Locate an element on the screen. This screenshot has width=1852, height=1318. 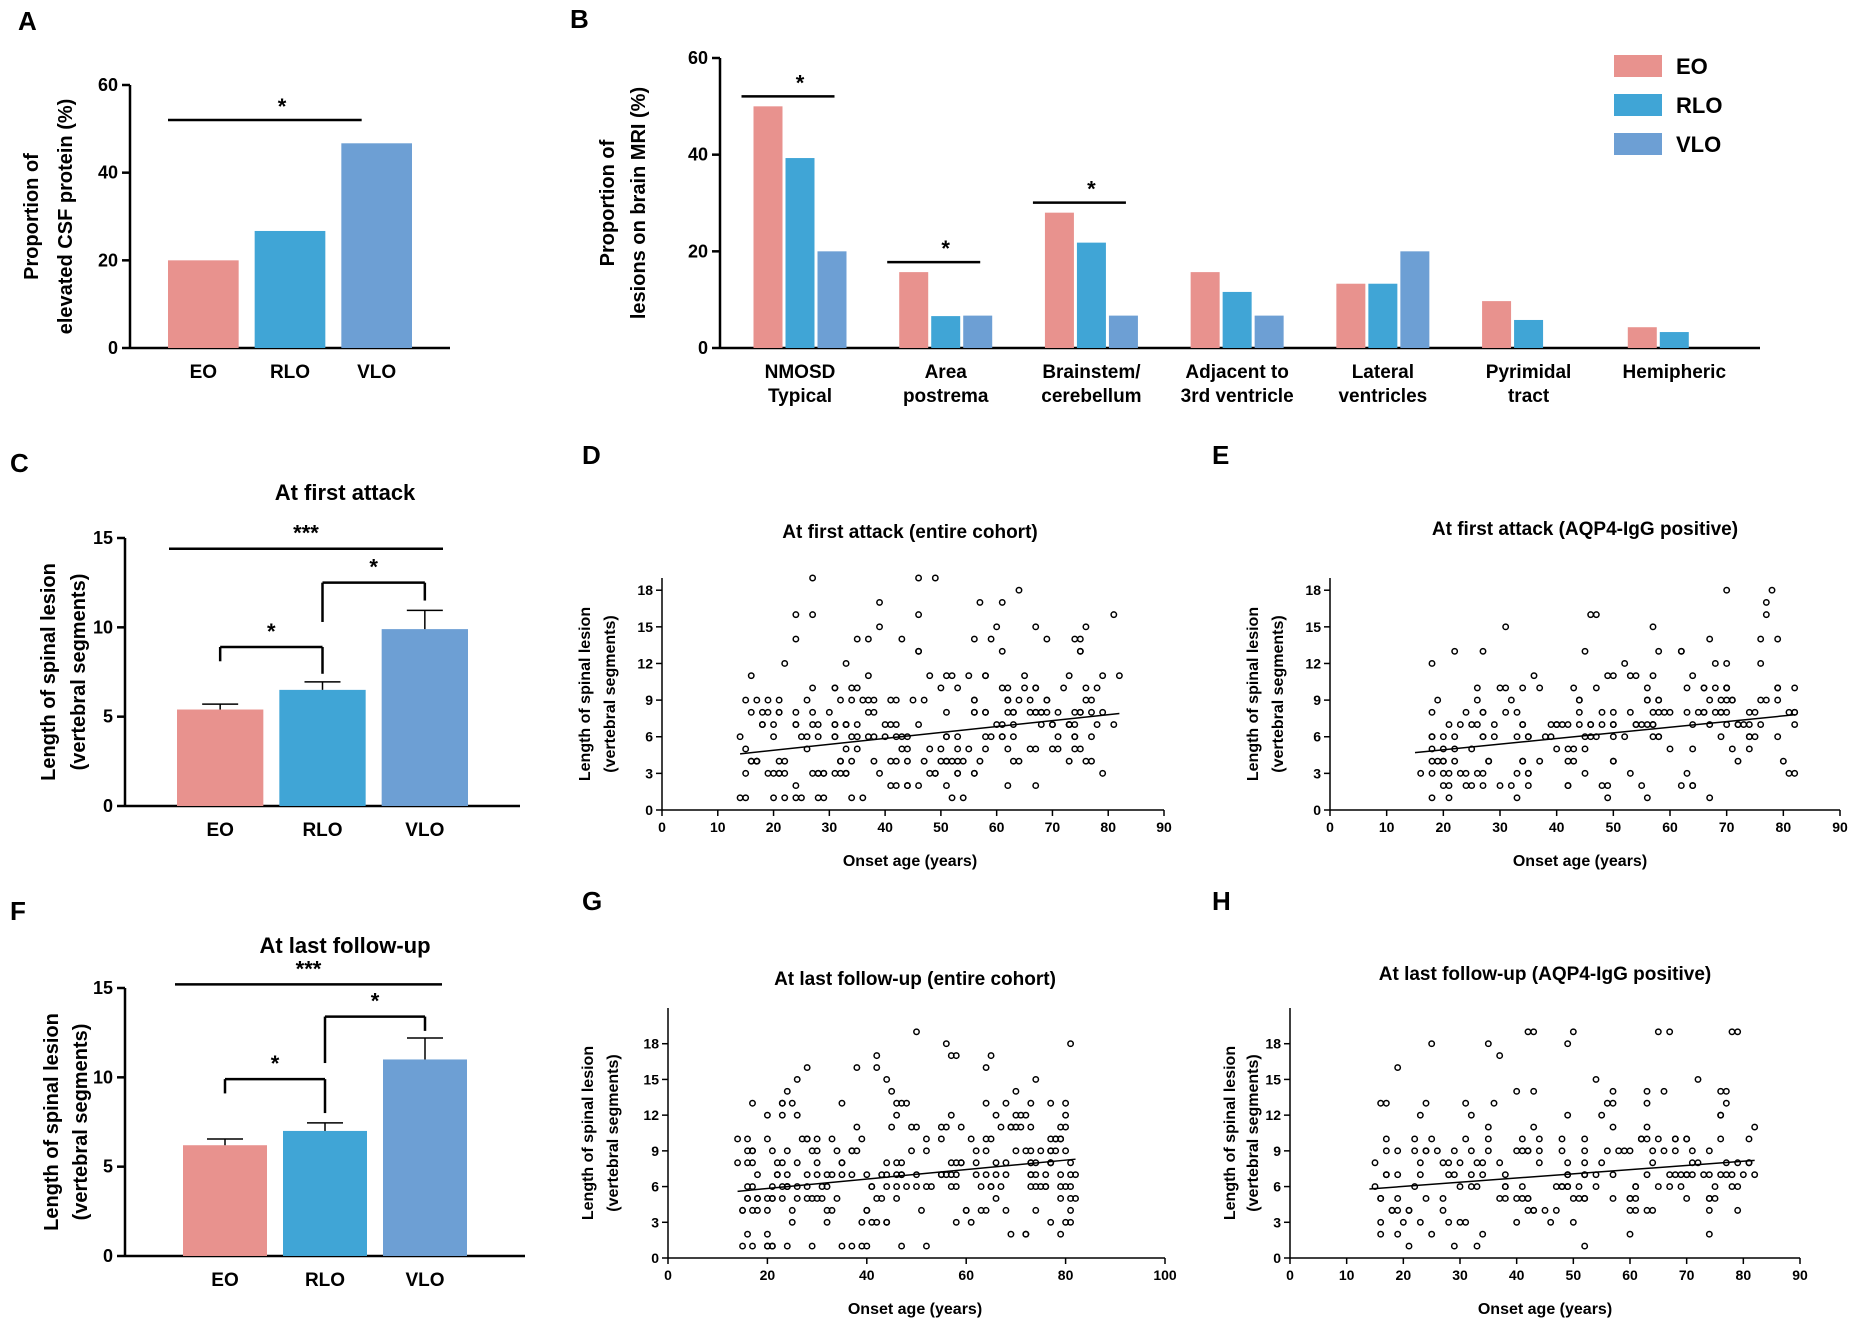
bar-A-EO is located at coordinates (203, 304).